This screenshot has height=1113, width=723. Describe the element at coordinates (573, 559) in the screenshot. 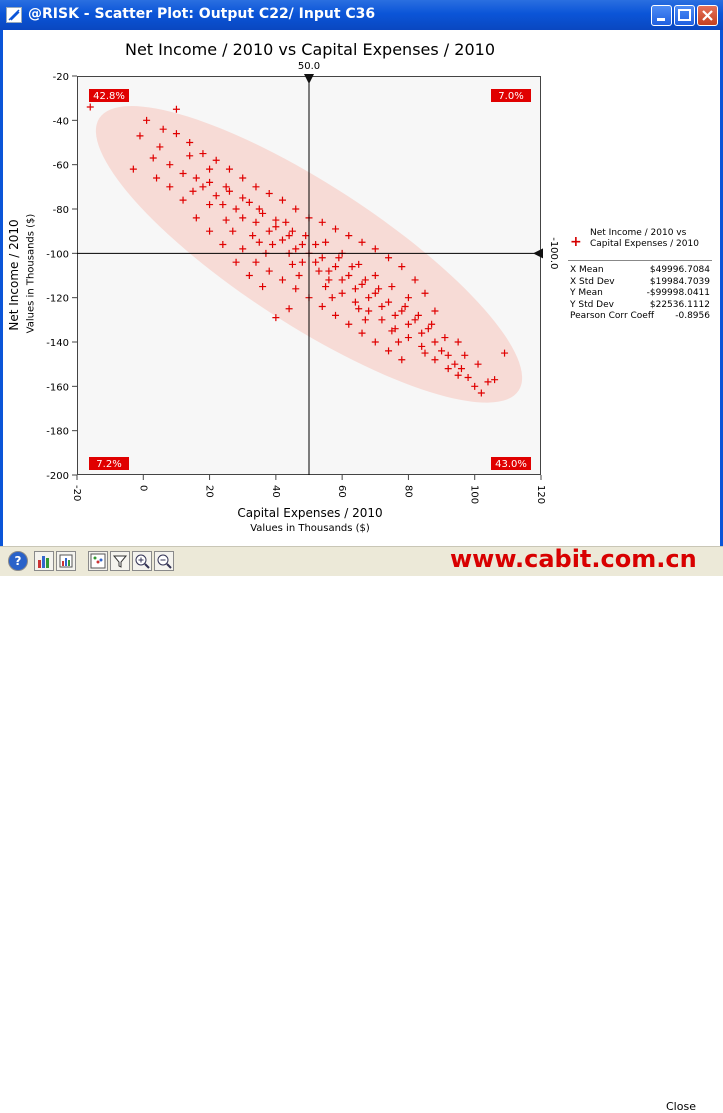

I see `watermark-text: www.cabit.com.cn` at that location.